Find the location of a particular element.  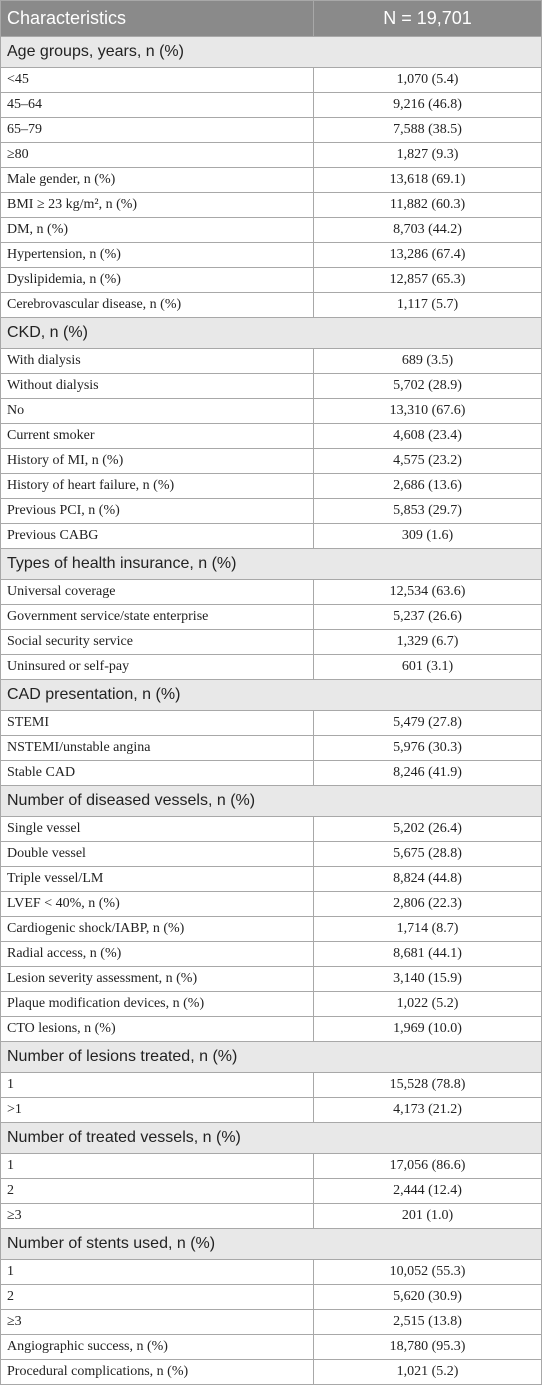

data-row: Radial access, n (%) 8,681 (44.1) is located at coordinates (271, 954).